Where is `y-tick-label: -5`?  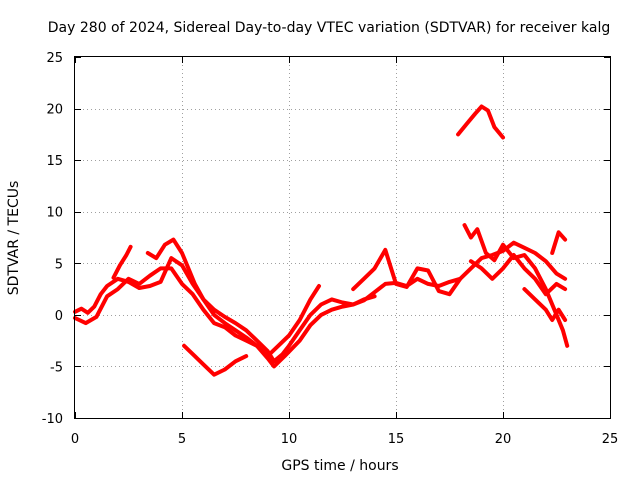 y-tick-label: -5 is located at coordinates (56, 367).